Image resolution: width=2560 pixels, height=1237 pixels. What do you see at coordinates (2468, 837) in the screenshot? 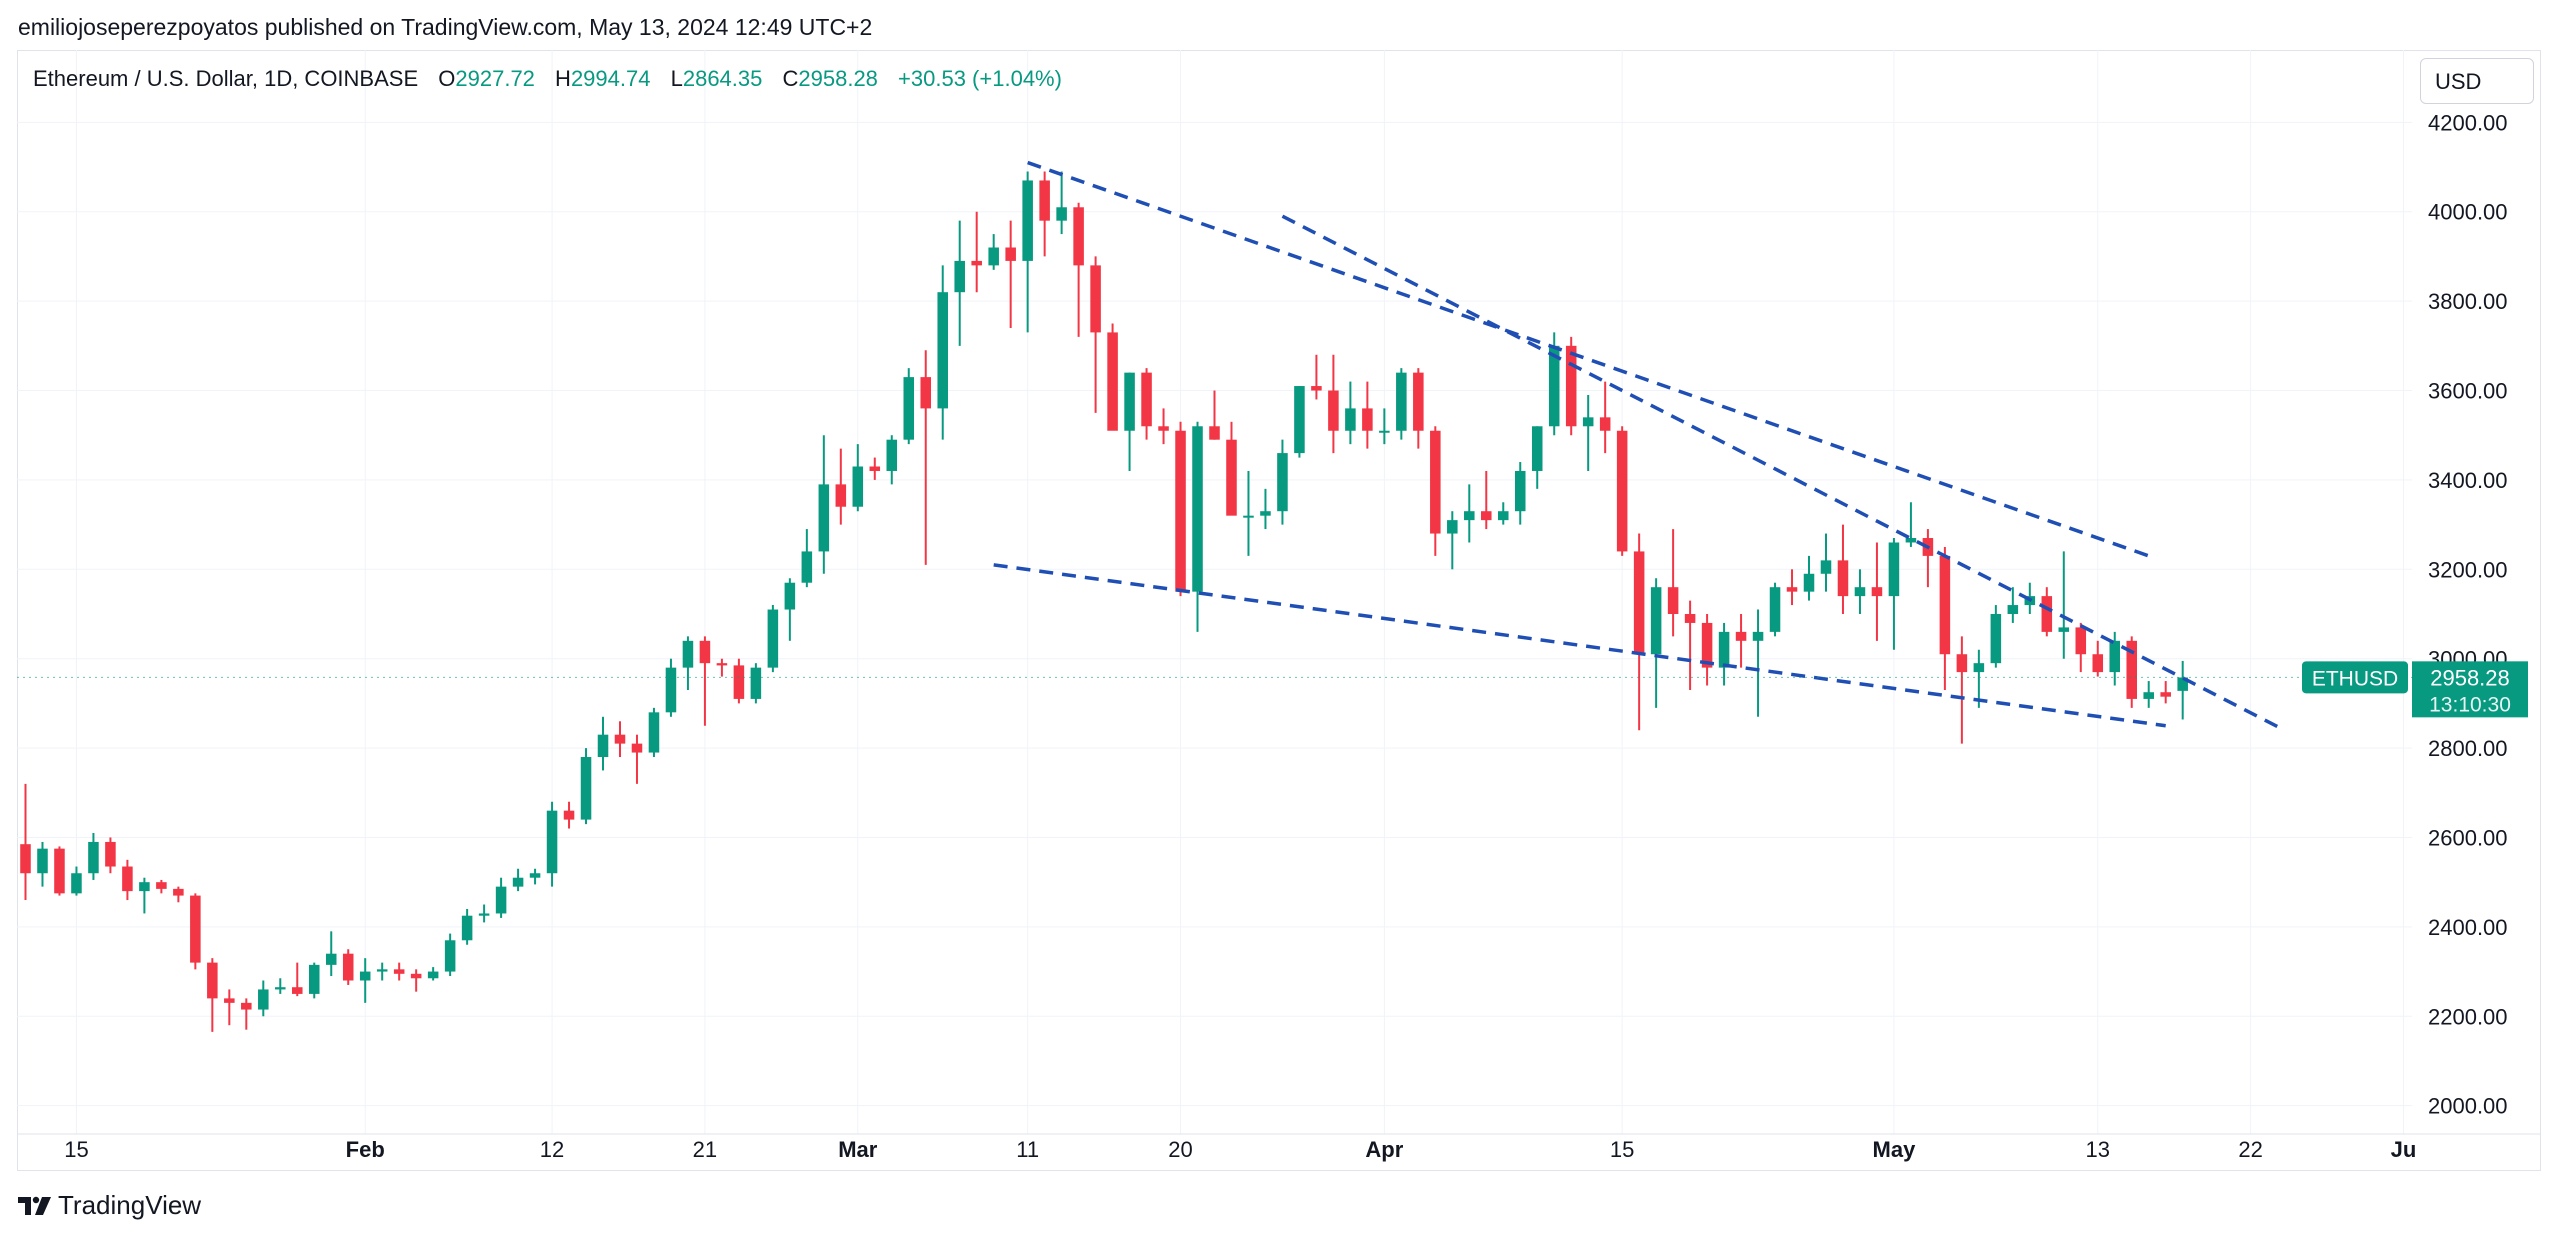
I see `y-tick-label: 2600.00` at bounding box center [2468, 837].